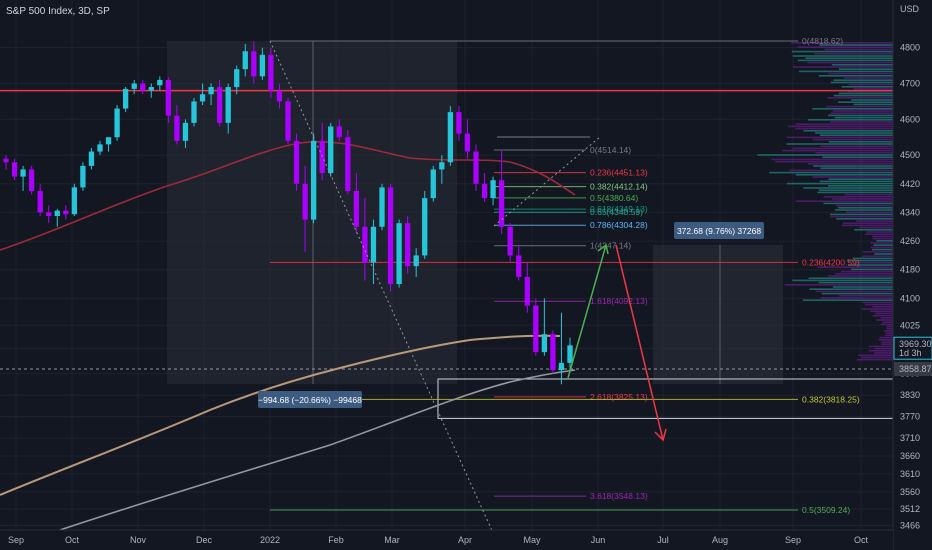 The image size is (932, 550). Describe the element at coordinates (915, 344) in the screenshot. I see `current-price-value: 3969.30` at that location.